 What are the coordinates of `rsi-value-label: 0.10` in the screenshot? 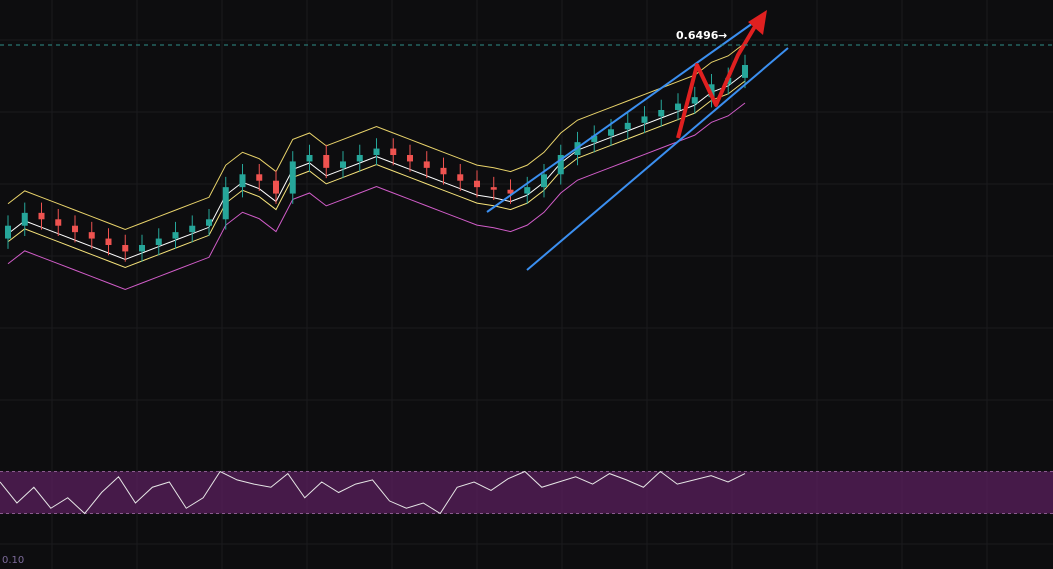 It's located at (13, 560).